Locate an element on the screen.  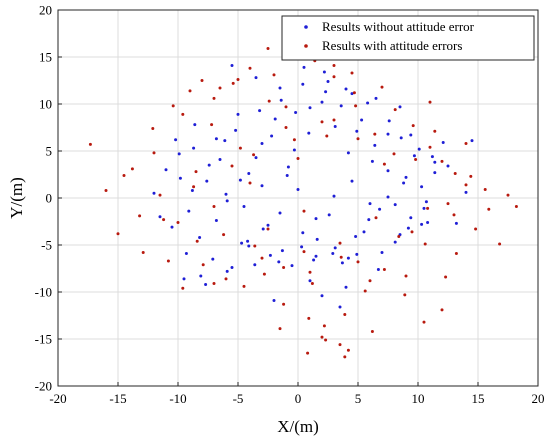
y-axis-label: Y/(m) is located at coordinates (16, 198).